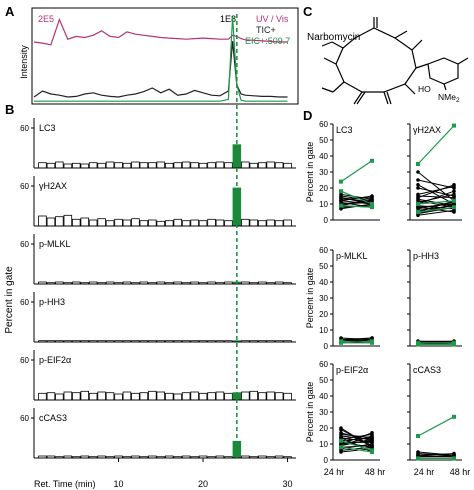  What do you see at coordinates (323, 314) in the screenshot?
I see `dpanel-2-ytick-label: 20` at bounding box center [323, 314].